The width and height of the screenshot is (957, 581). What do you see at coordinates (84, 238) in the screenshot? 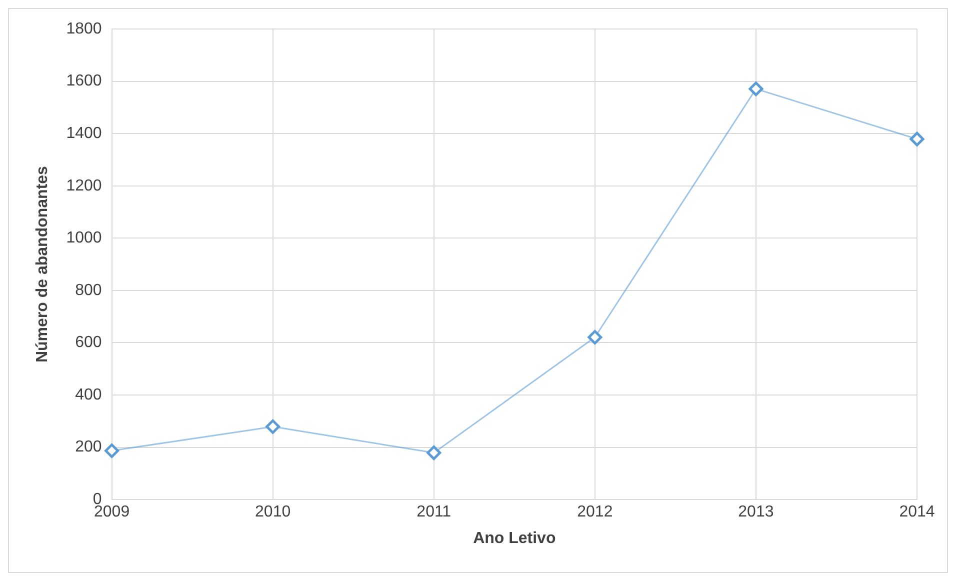
I see `y-tick-label: 1000` at bounding box center [84, 238].